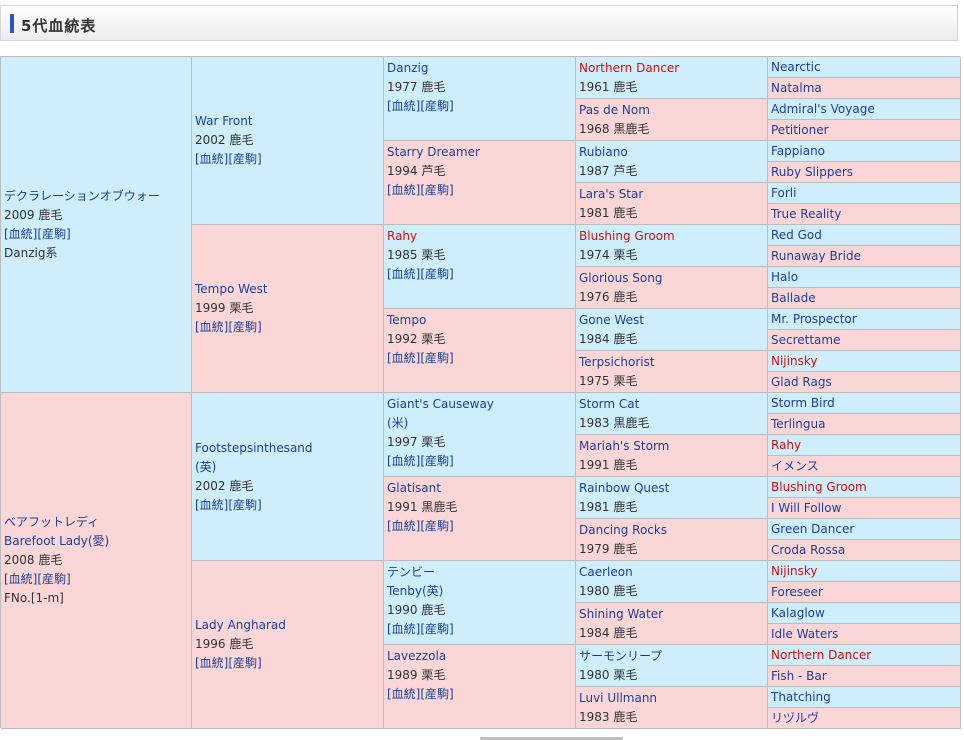 This screenshot has height=740, width=964. I want to click on horse-name: Footstepsinthesand, so click(254, 447).